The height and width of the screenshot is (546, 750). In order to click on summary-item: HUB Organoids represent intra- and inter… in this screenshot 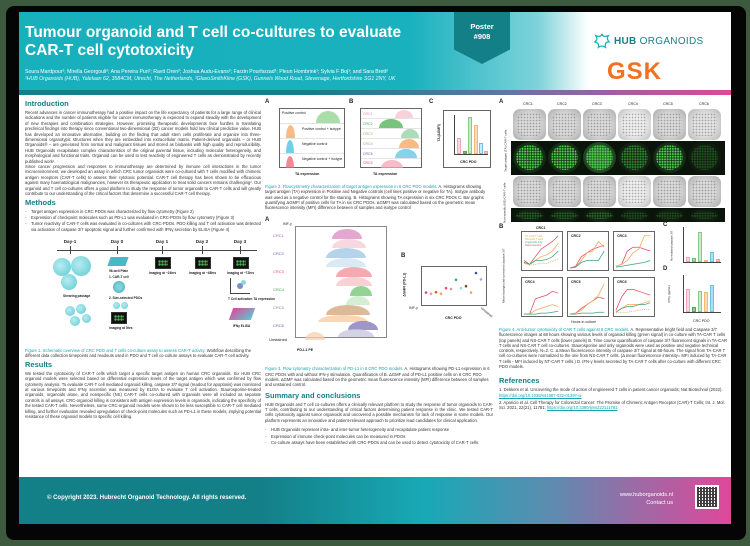, I will do `click(379, 430)`.